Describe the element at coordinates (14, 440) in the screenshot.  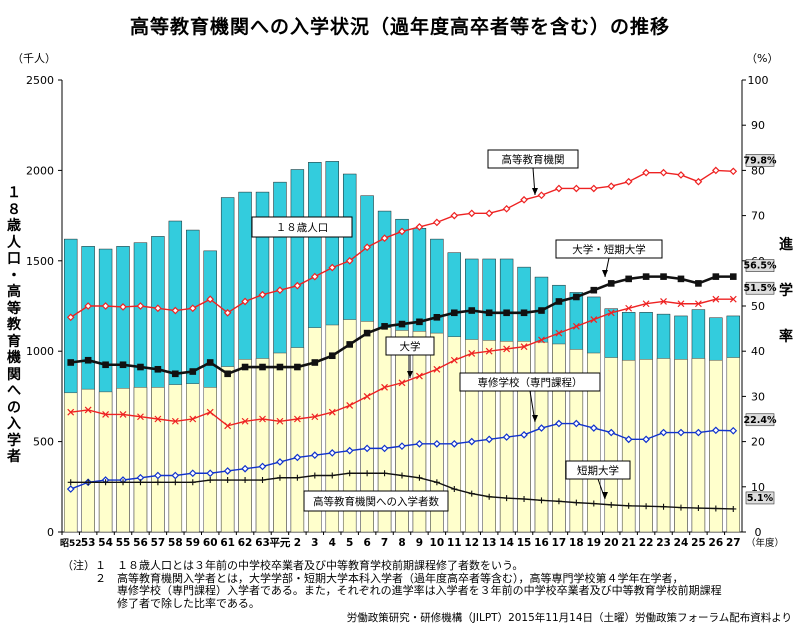
I see `left-axis-title-char: 学` at that location.